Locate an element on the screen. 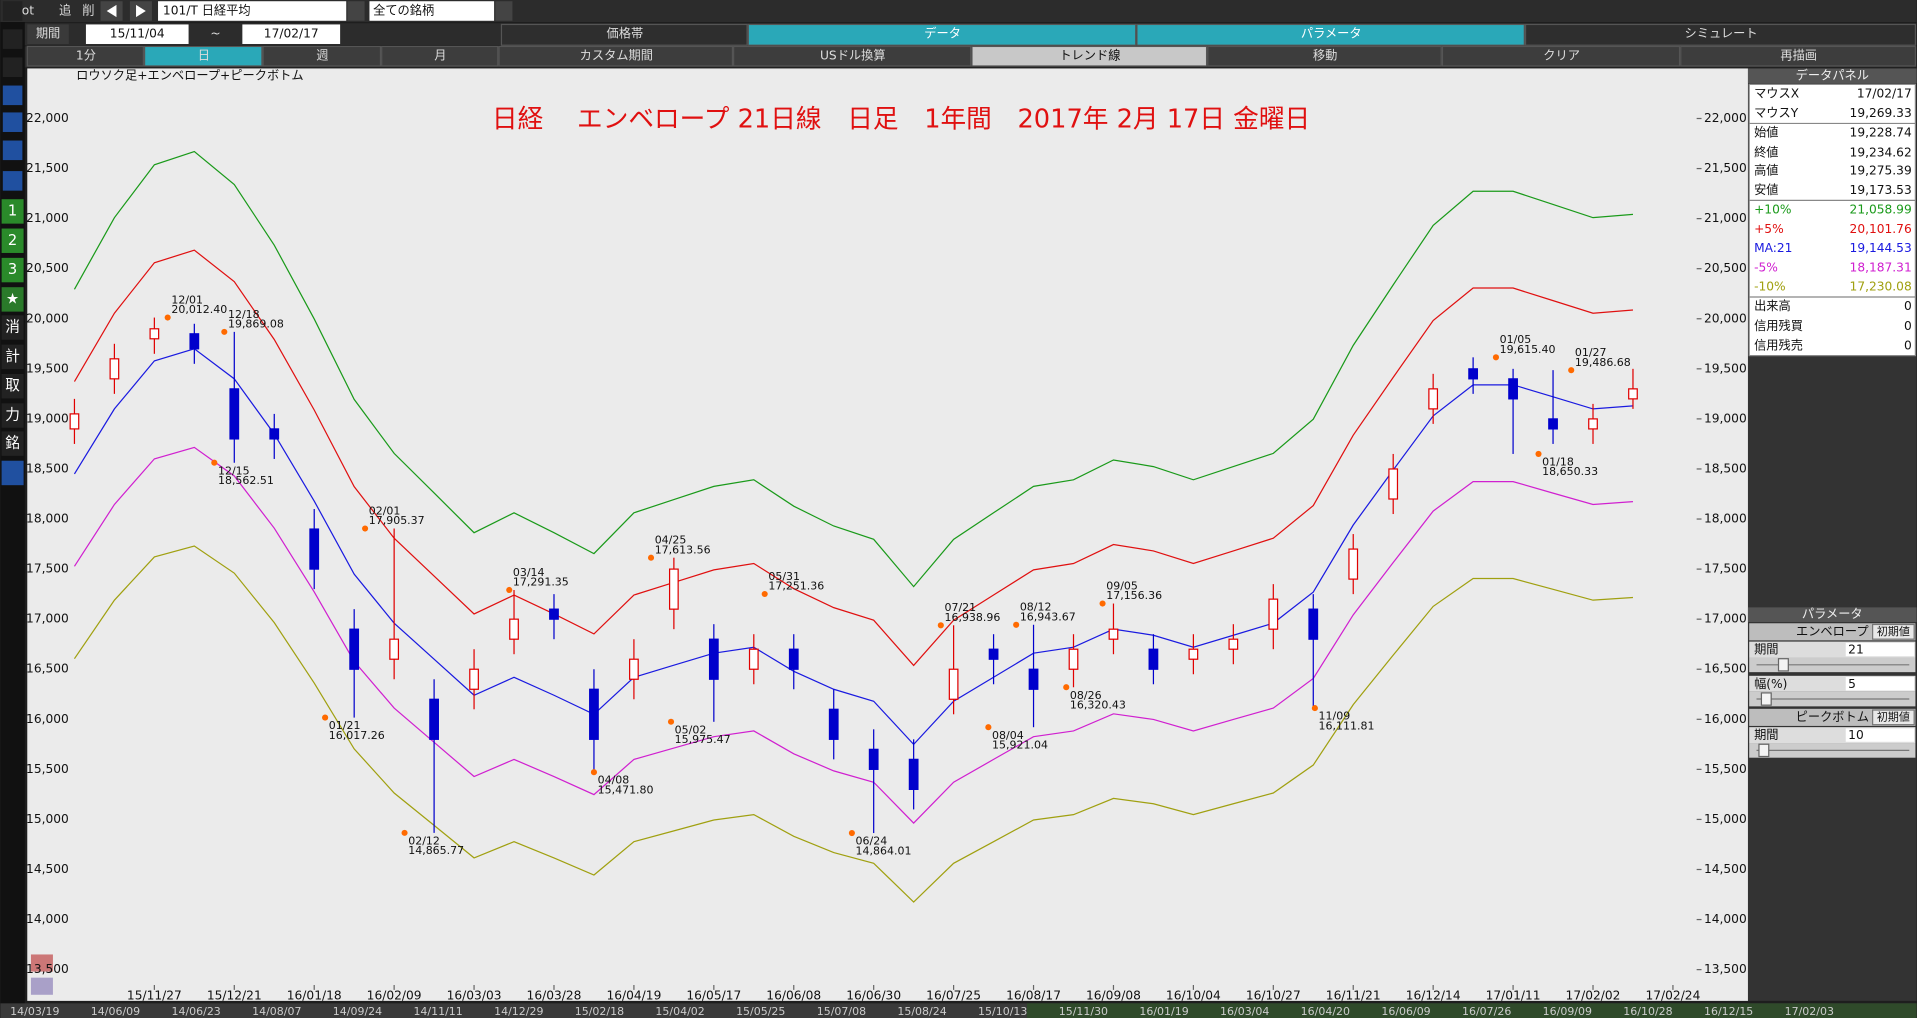 The height and width of the screenshot is (1018, 1917). peak-value: 16,938.96 is located at coordinates (972, 617).